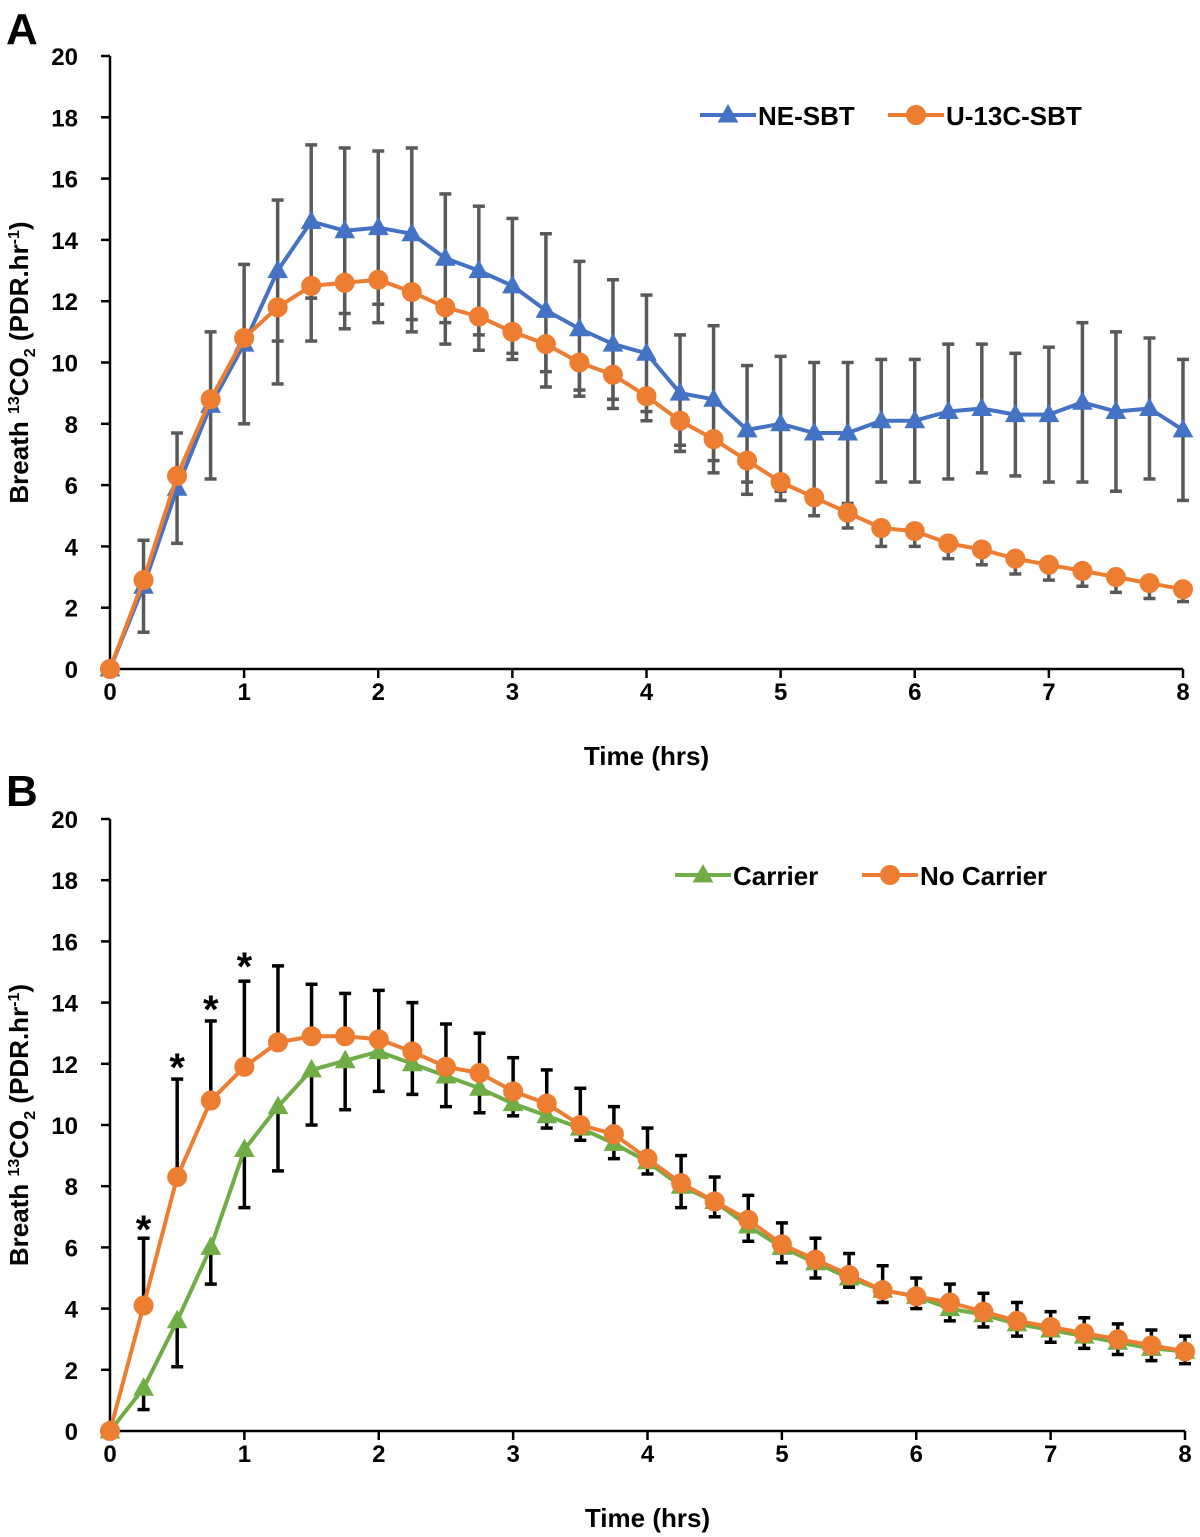 The image size is (1200, 1537). Describe the element at coordinates (64, 1065) in the screenshot. I see `panel-b-y-tick-label: 12` at that location.